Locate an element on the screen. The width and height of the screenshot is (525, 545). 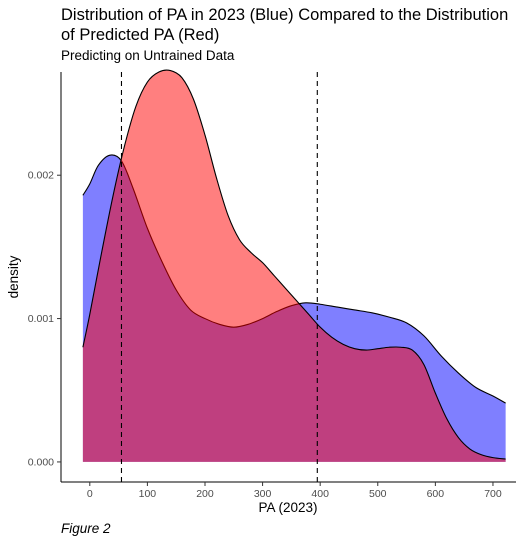
y-axis-ticks: 0.000 0.001 0.002 is located at coordinates (44, 319).